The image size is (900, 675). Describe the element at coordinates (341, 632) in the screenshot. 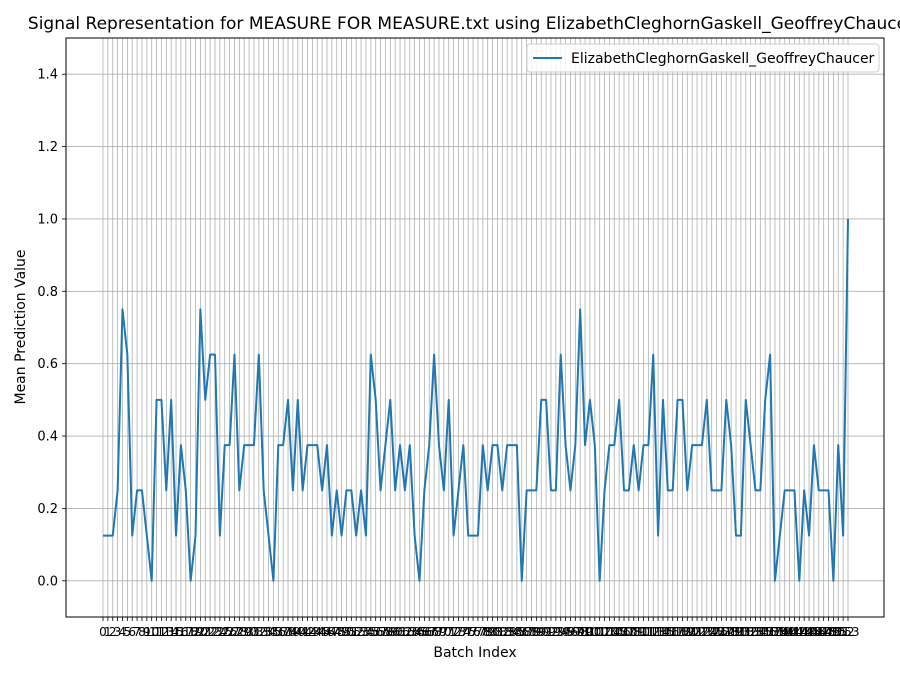

I see `x-tick-label: 49` at that location.